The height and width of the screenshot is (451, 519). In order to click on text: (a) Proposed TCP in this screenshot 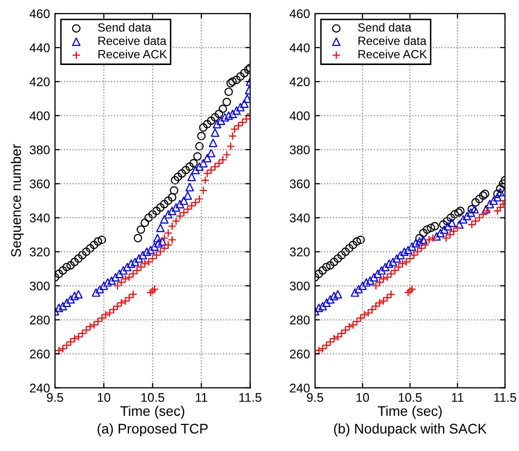, I will do `click(153, 429)`.